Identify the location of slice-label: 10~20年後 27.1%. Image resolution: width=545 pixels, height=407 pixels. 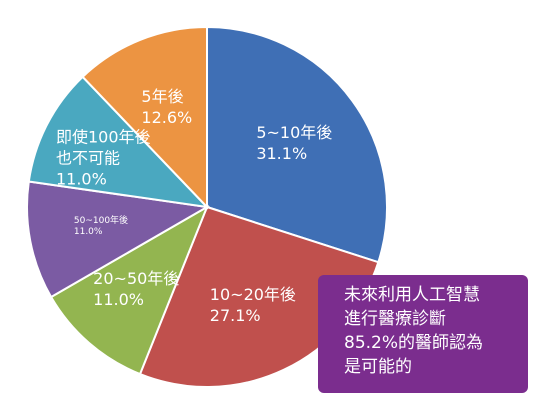
(253, 305).